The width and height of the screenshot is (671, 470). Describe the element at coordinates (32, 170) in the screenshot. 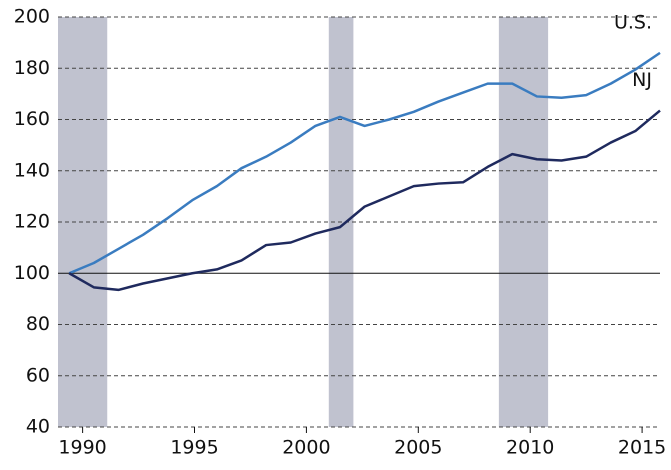

I see `y-tick-label: 140` at that location.